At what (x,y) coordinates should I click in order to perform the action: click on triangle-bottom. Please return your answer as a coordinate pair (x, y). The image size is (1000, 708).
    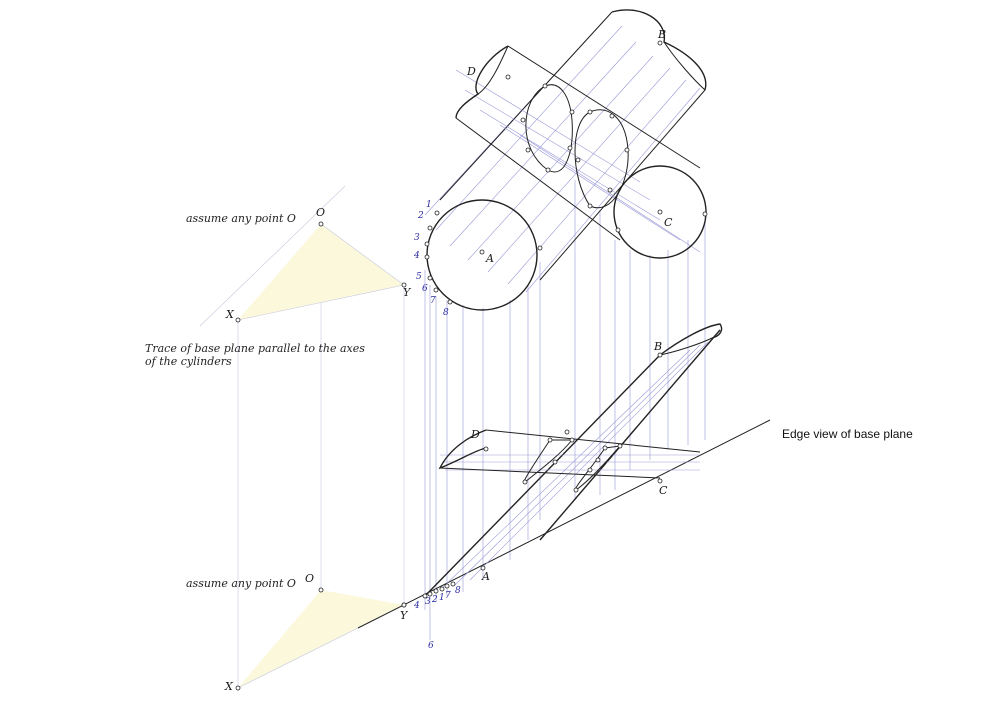
    Looking at the image, I should click on (321, 639).